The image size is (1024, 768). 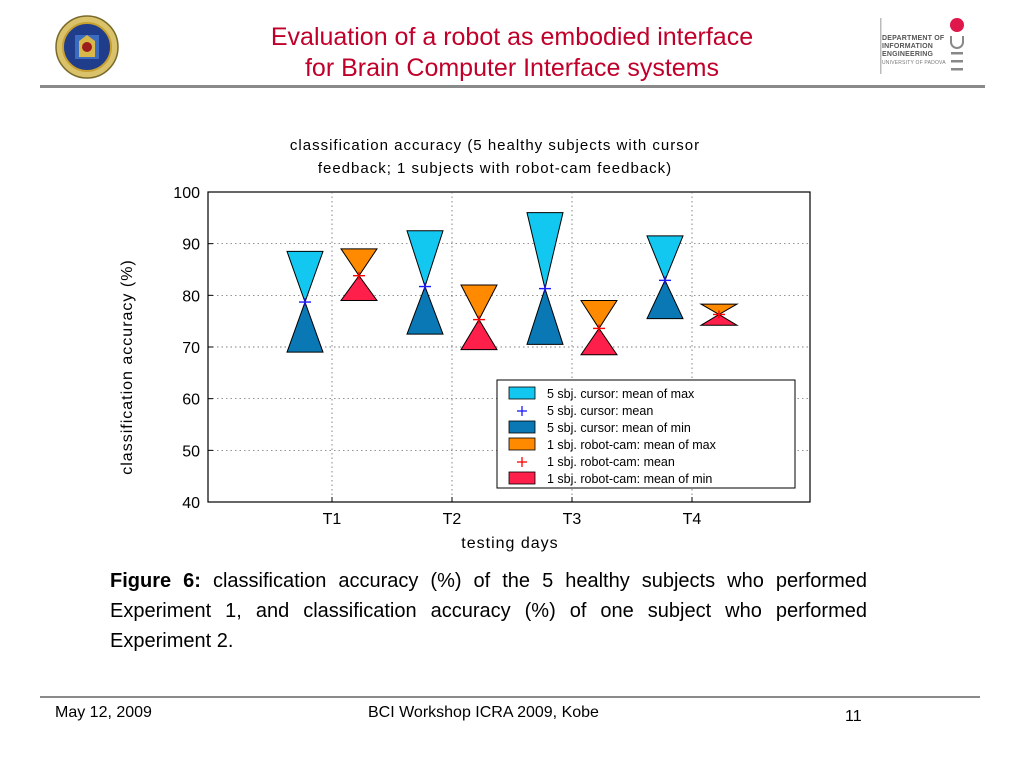 I want to click on x-tick-label: T1, so click(x=332, y=519).